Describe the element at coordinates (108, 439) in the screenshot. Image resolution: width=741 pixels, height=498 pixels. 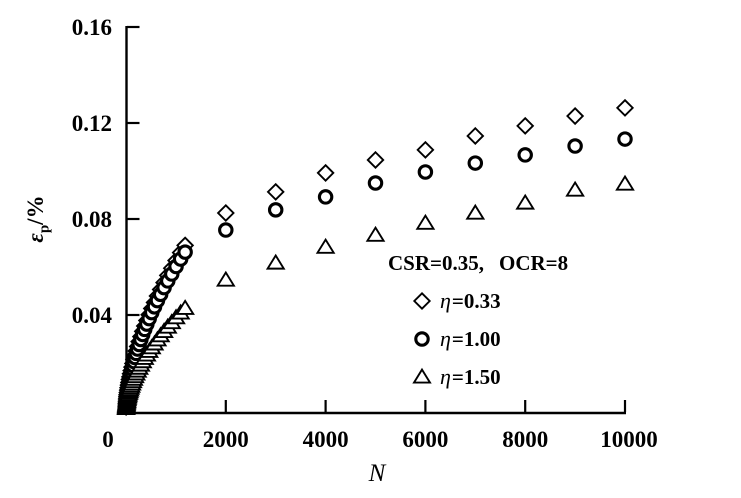
I see `x-tick-label: 0` at that location.